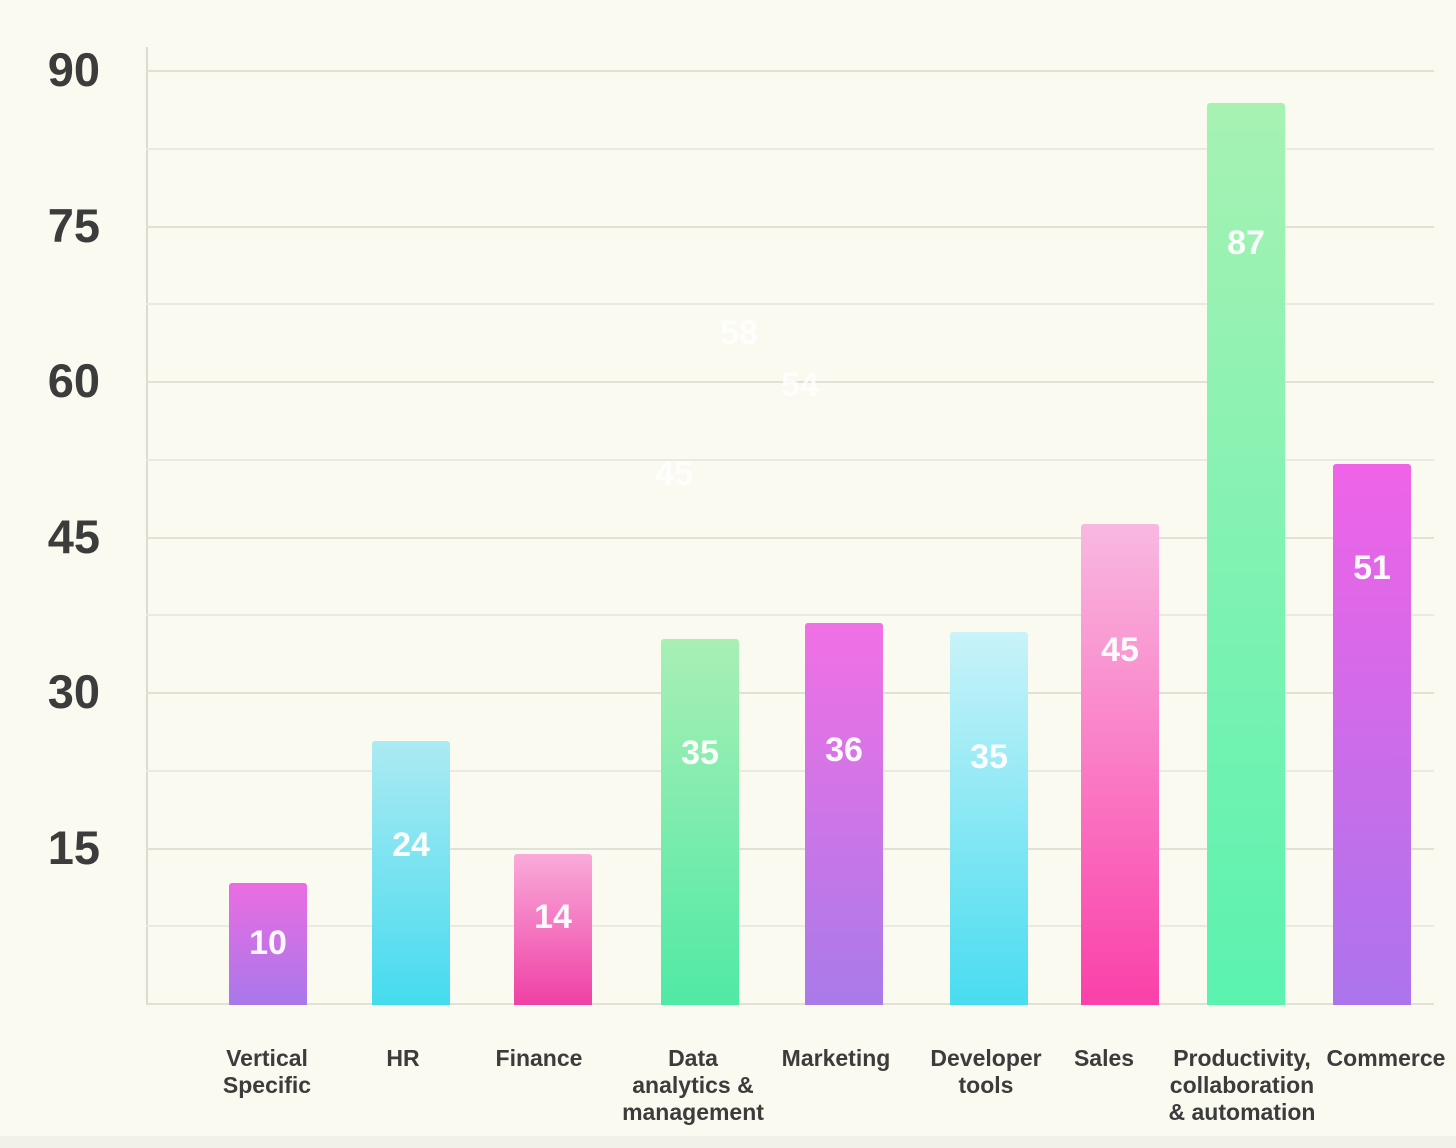  I want to click on bar-commerce: 51, so click(1372, 734).